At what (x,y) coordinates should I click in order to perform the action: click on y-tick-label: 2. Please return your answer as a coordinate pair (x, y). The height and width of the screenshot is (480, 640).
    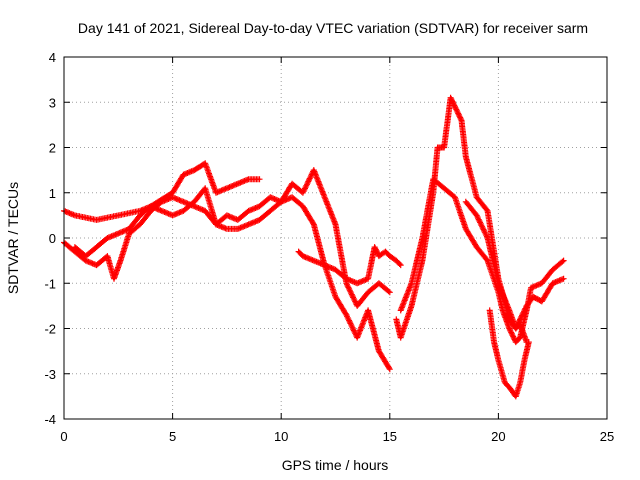
    Looking at the image, I should click on (52, 148).